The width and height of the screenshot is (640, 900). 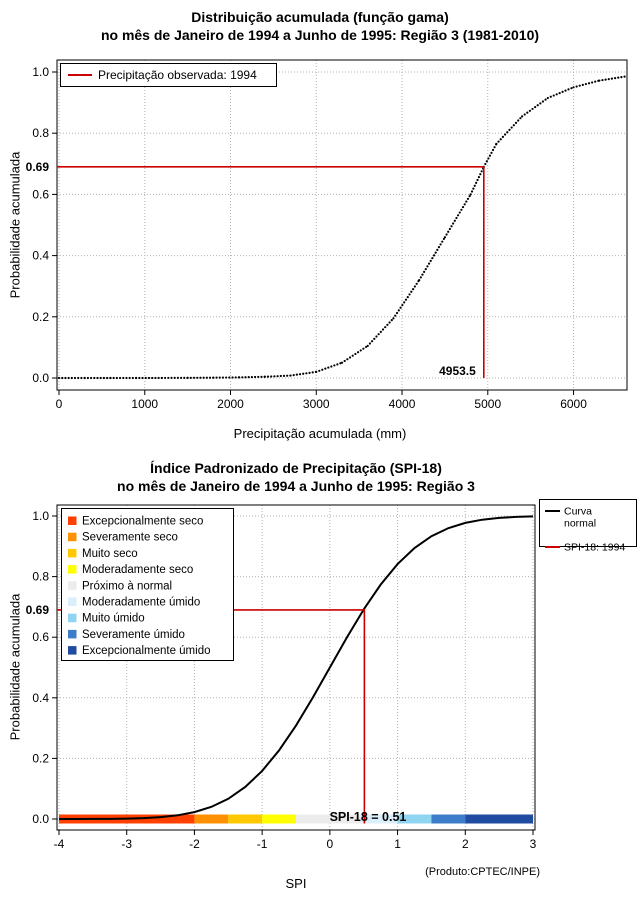 What do you see at coordinates (113, 619) in the screenshot?
I see `category-label: Muito úmido` at bounding box center [113, 619].